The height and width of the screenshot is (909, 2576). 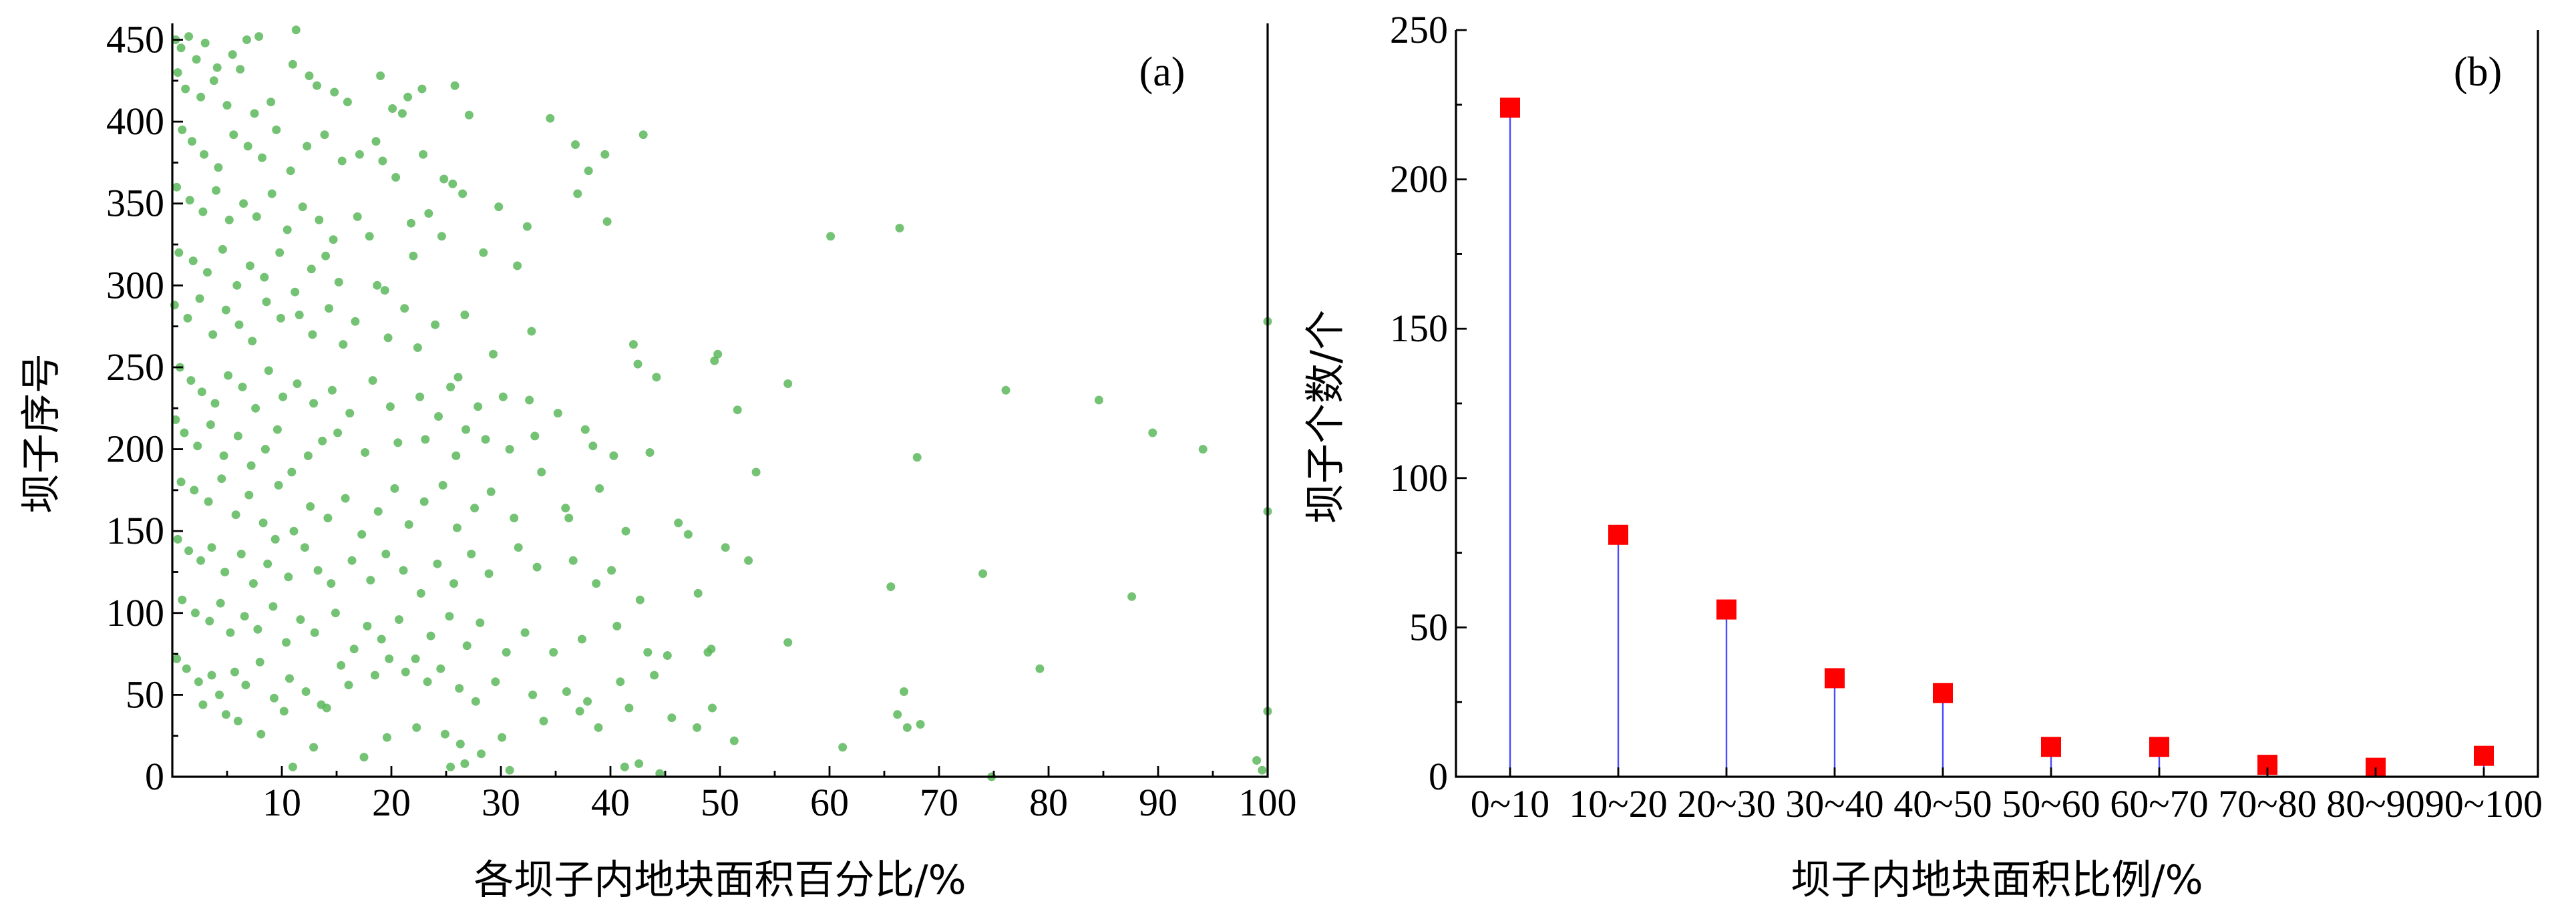 What do you see at coordinates (1834, 804) in the screenshot?
I see `stem-x-tick-label: 30~40` at bounding box center [1834, 804].